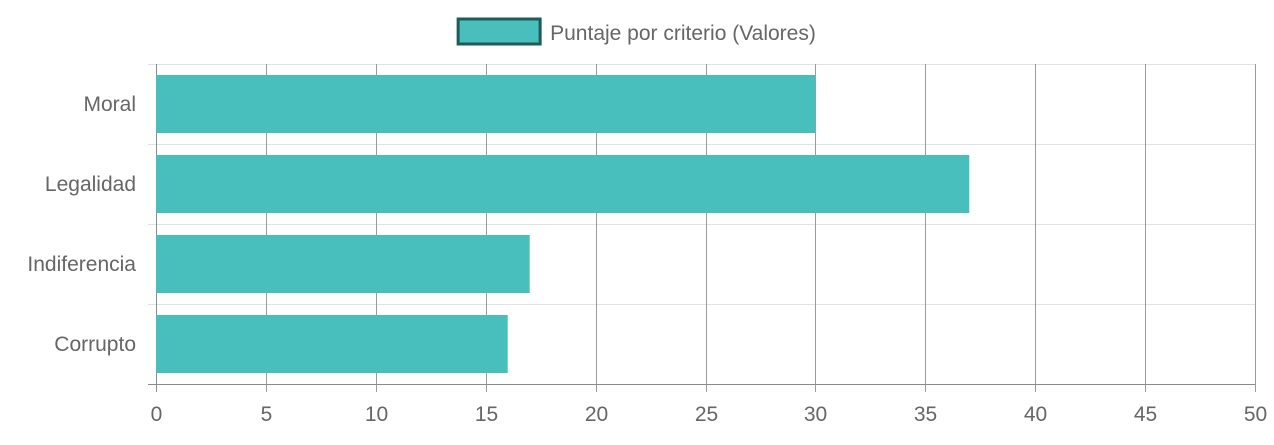 This screenshot has width=1274, height=445. I want to click on y-category-label: Indiferencia, so click(81, 264).